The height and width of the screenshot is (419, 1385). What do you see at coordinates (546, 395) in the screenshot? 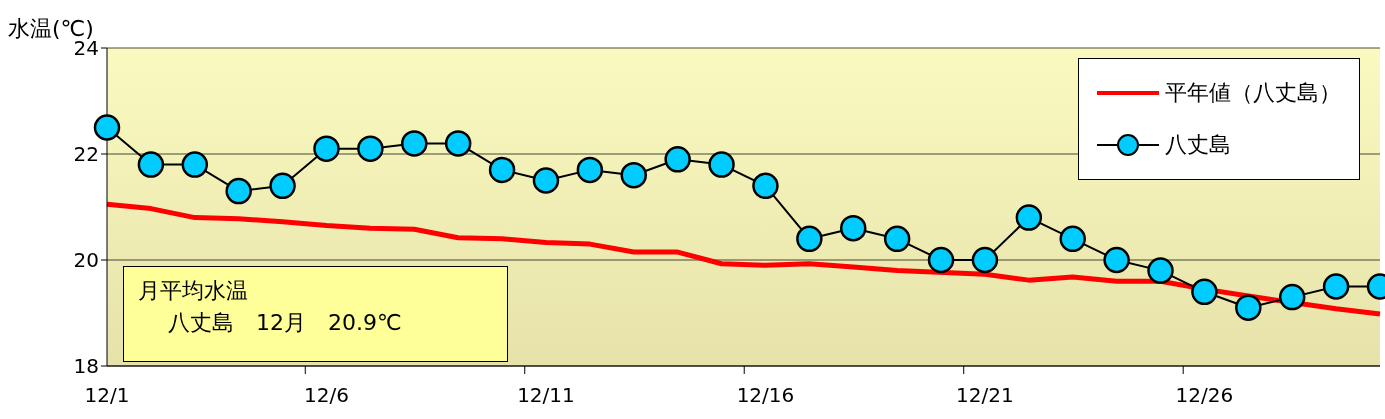
I see `x-tick-label: 12/11` at bounding box center [546, 395].